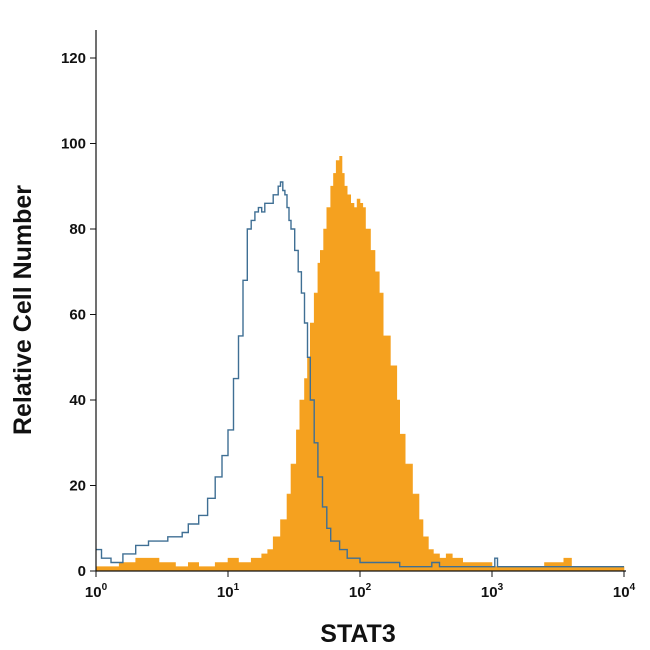 This screenshot has width=650, height=650. I want to click on x-ticks: 10⁰ 10¹ 10² 10³ 10⁴, so click(360, 586).